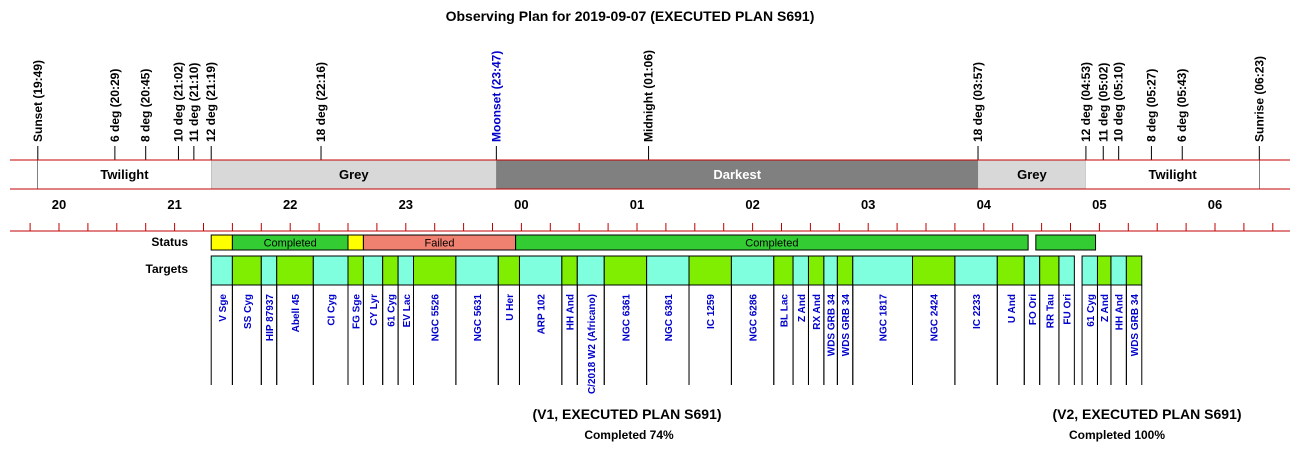  I want to click on status-row-label: Status, so click(169, 242).